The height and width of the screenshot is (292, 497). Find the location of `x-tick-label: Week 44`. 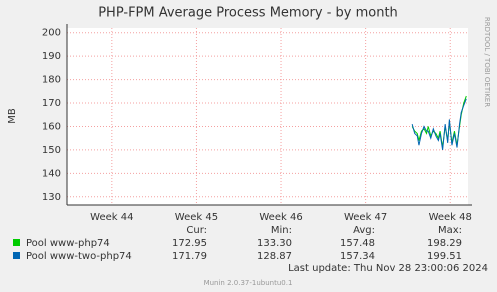

x-tick-label: Week 44 is located at coordinates (111, 217).